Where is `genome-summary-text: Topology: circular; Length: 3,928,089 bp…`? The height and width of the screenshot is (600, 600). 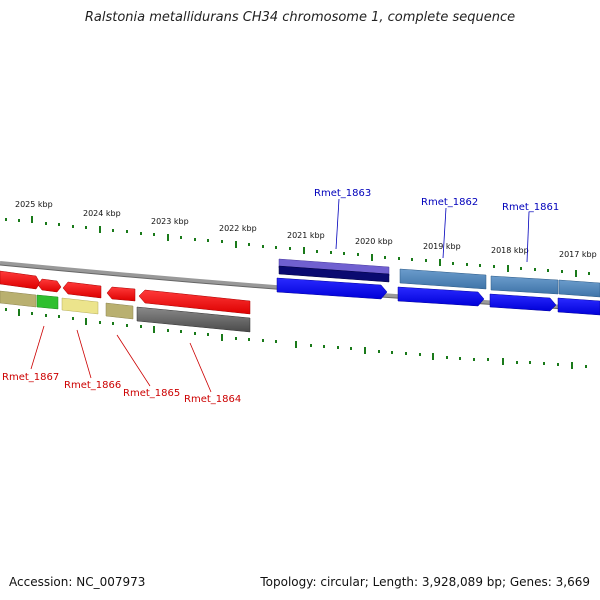 genome-summary-text: Topology: circular; Length: 3,928,089 bp… is located at coordinates (425, 582).